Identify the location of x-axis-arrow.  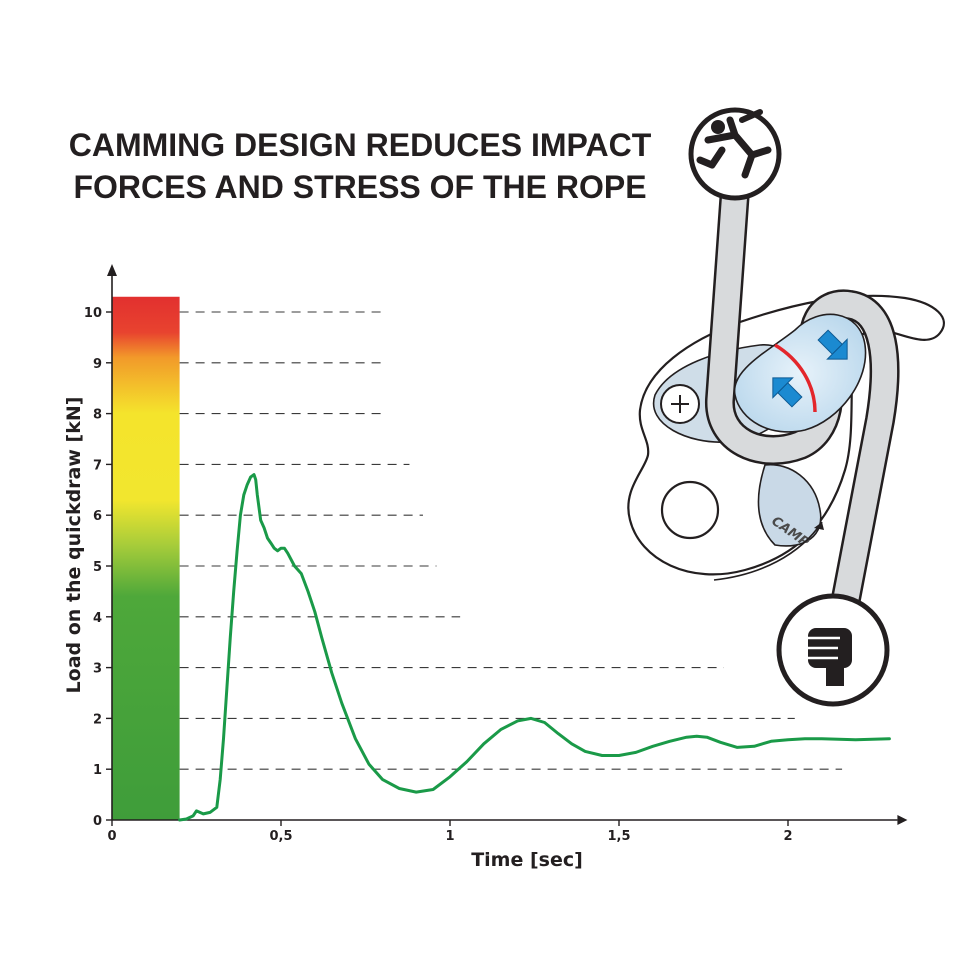
(902, 820).